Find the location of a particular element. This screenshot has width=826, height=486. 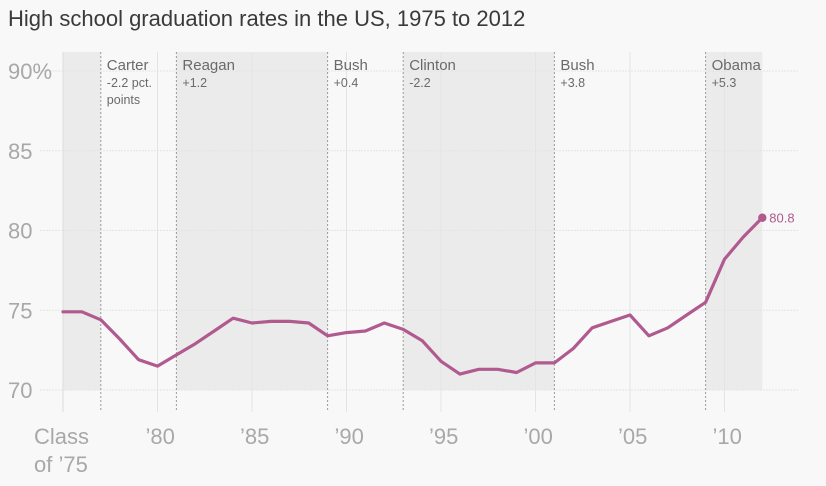

president-name: Reagan is located at coordinates (208, 65).